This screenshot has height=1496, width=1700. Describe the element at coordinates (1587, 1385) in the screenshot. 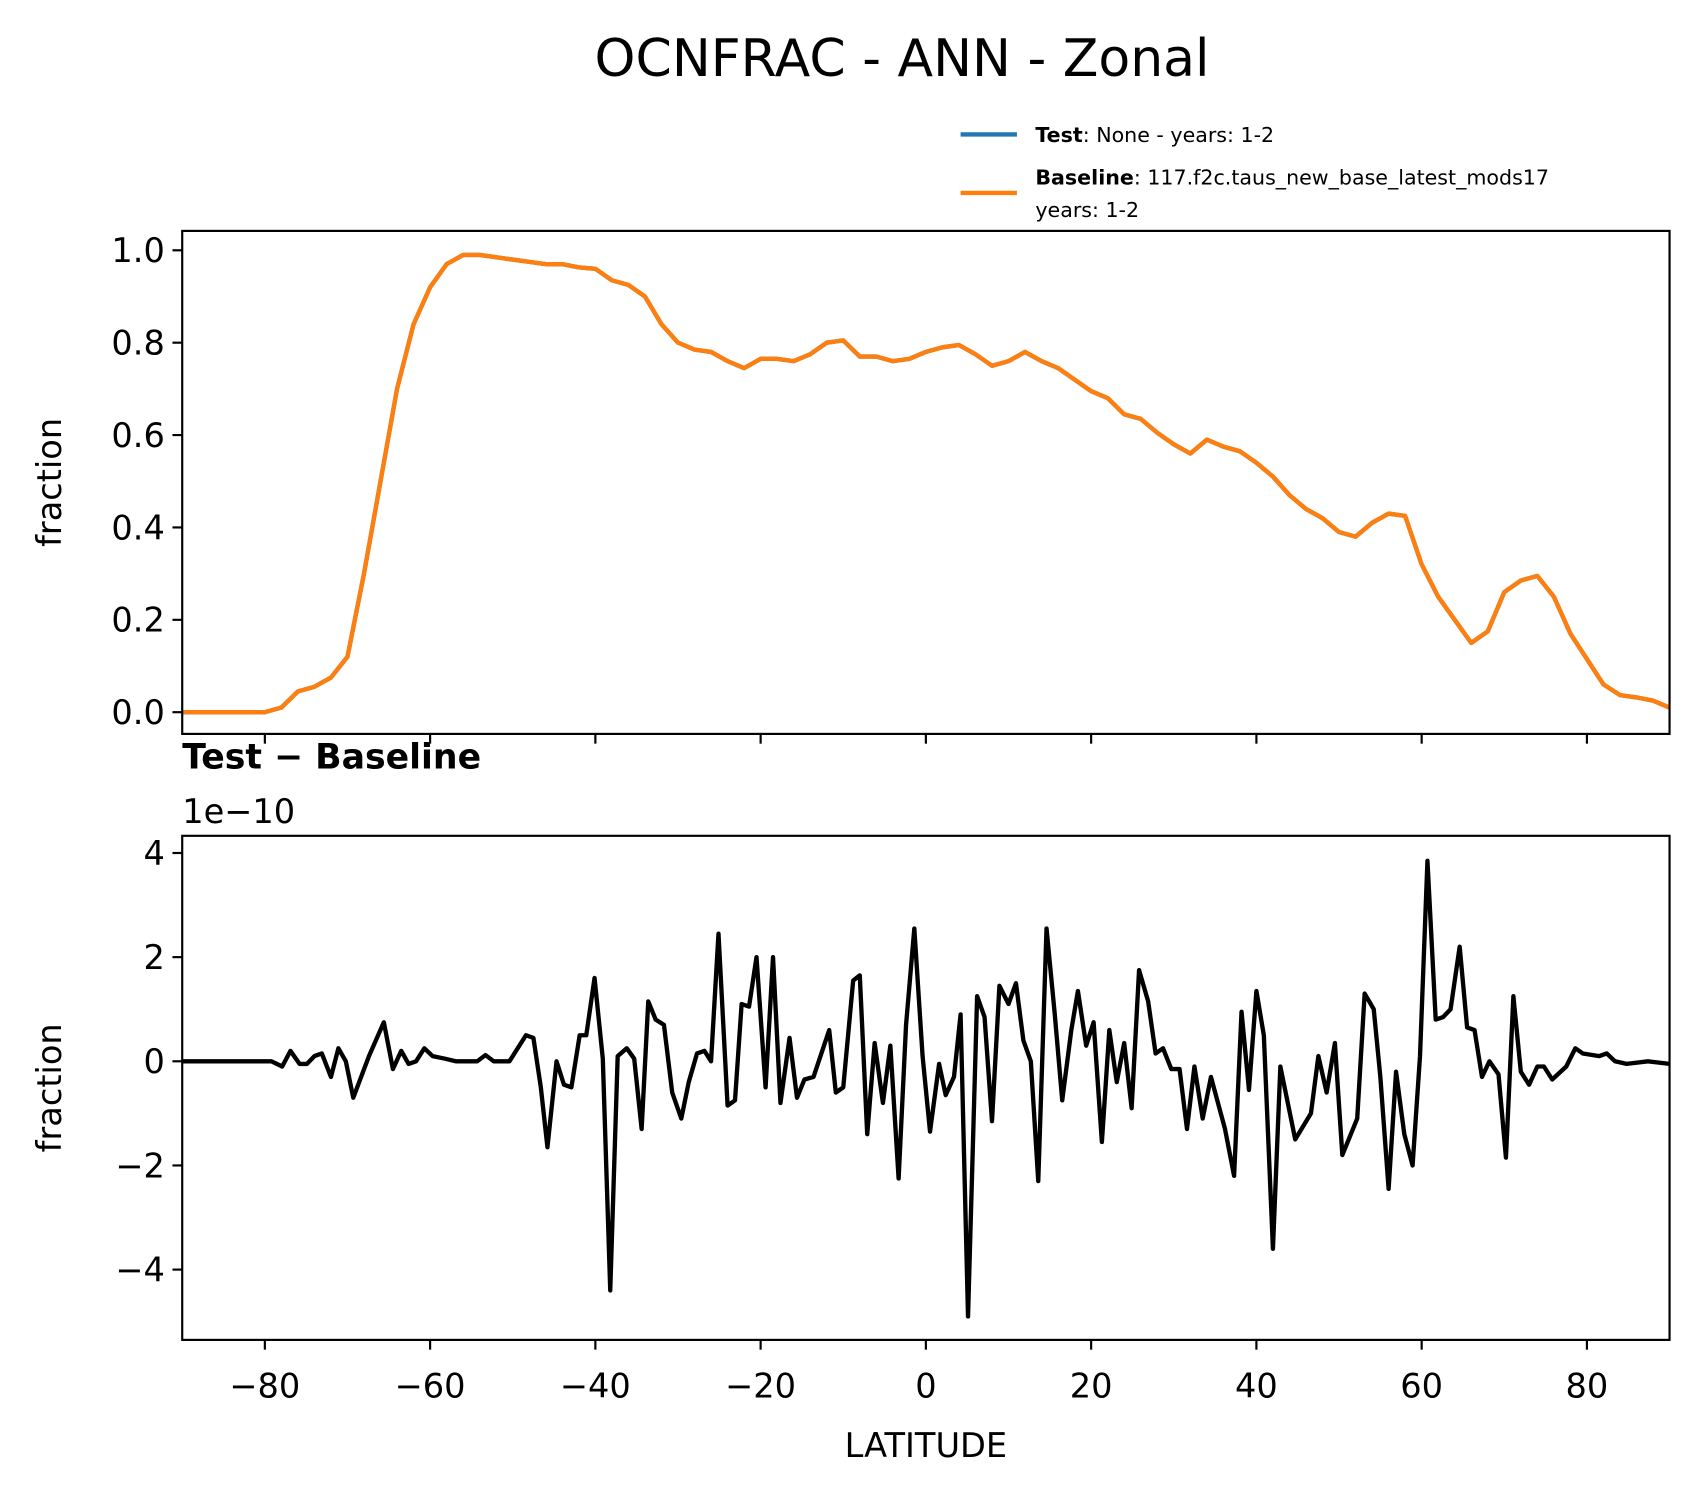

I see `x-tick-label: 80` at that location.